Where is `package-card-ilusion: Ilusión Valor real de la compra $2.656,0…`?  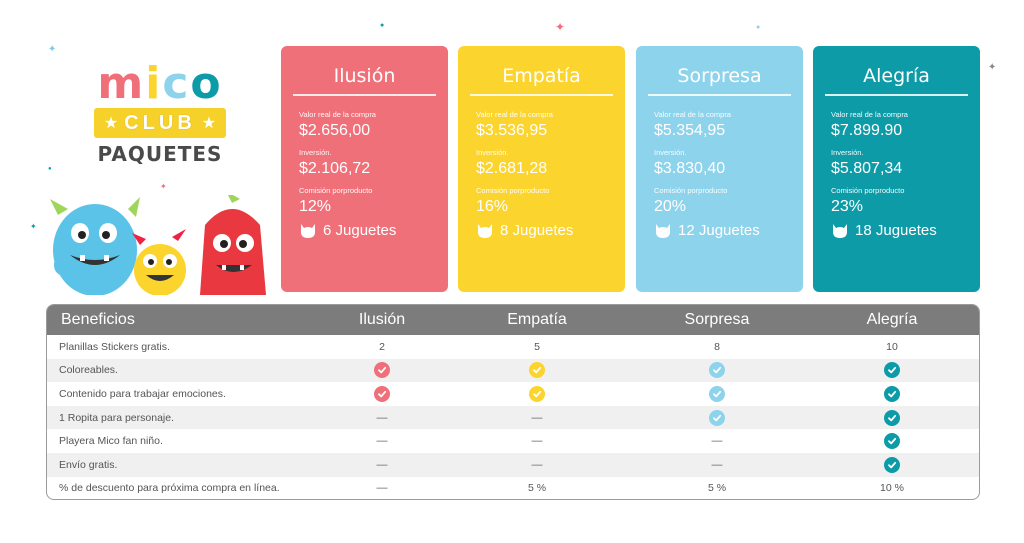
package-card-ilusion: Ilusión Valor real de la compra $2.656,0… is located at coordinates (364, 169).